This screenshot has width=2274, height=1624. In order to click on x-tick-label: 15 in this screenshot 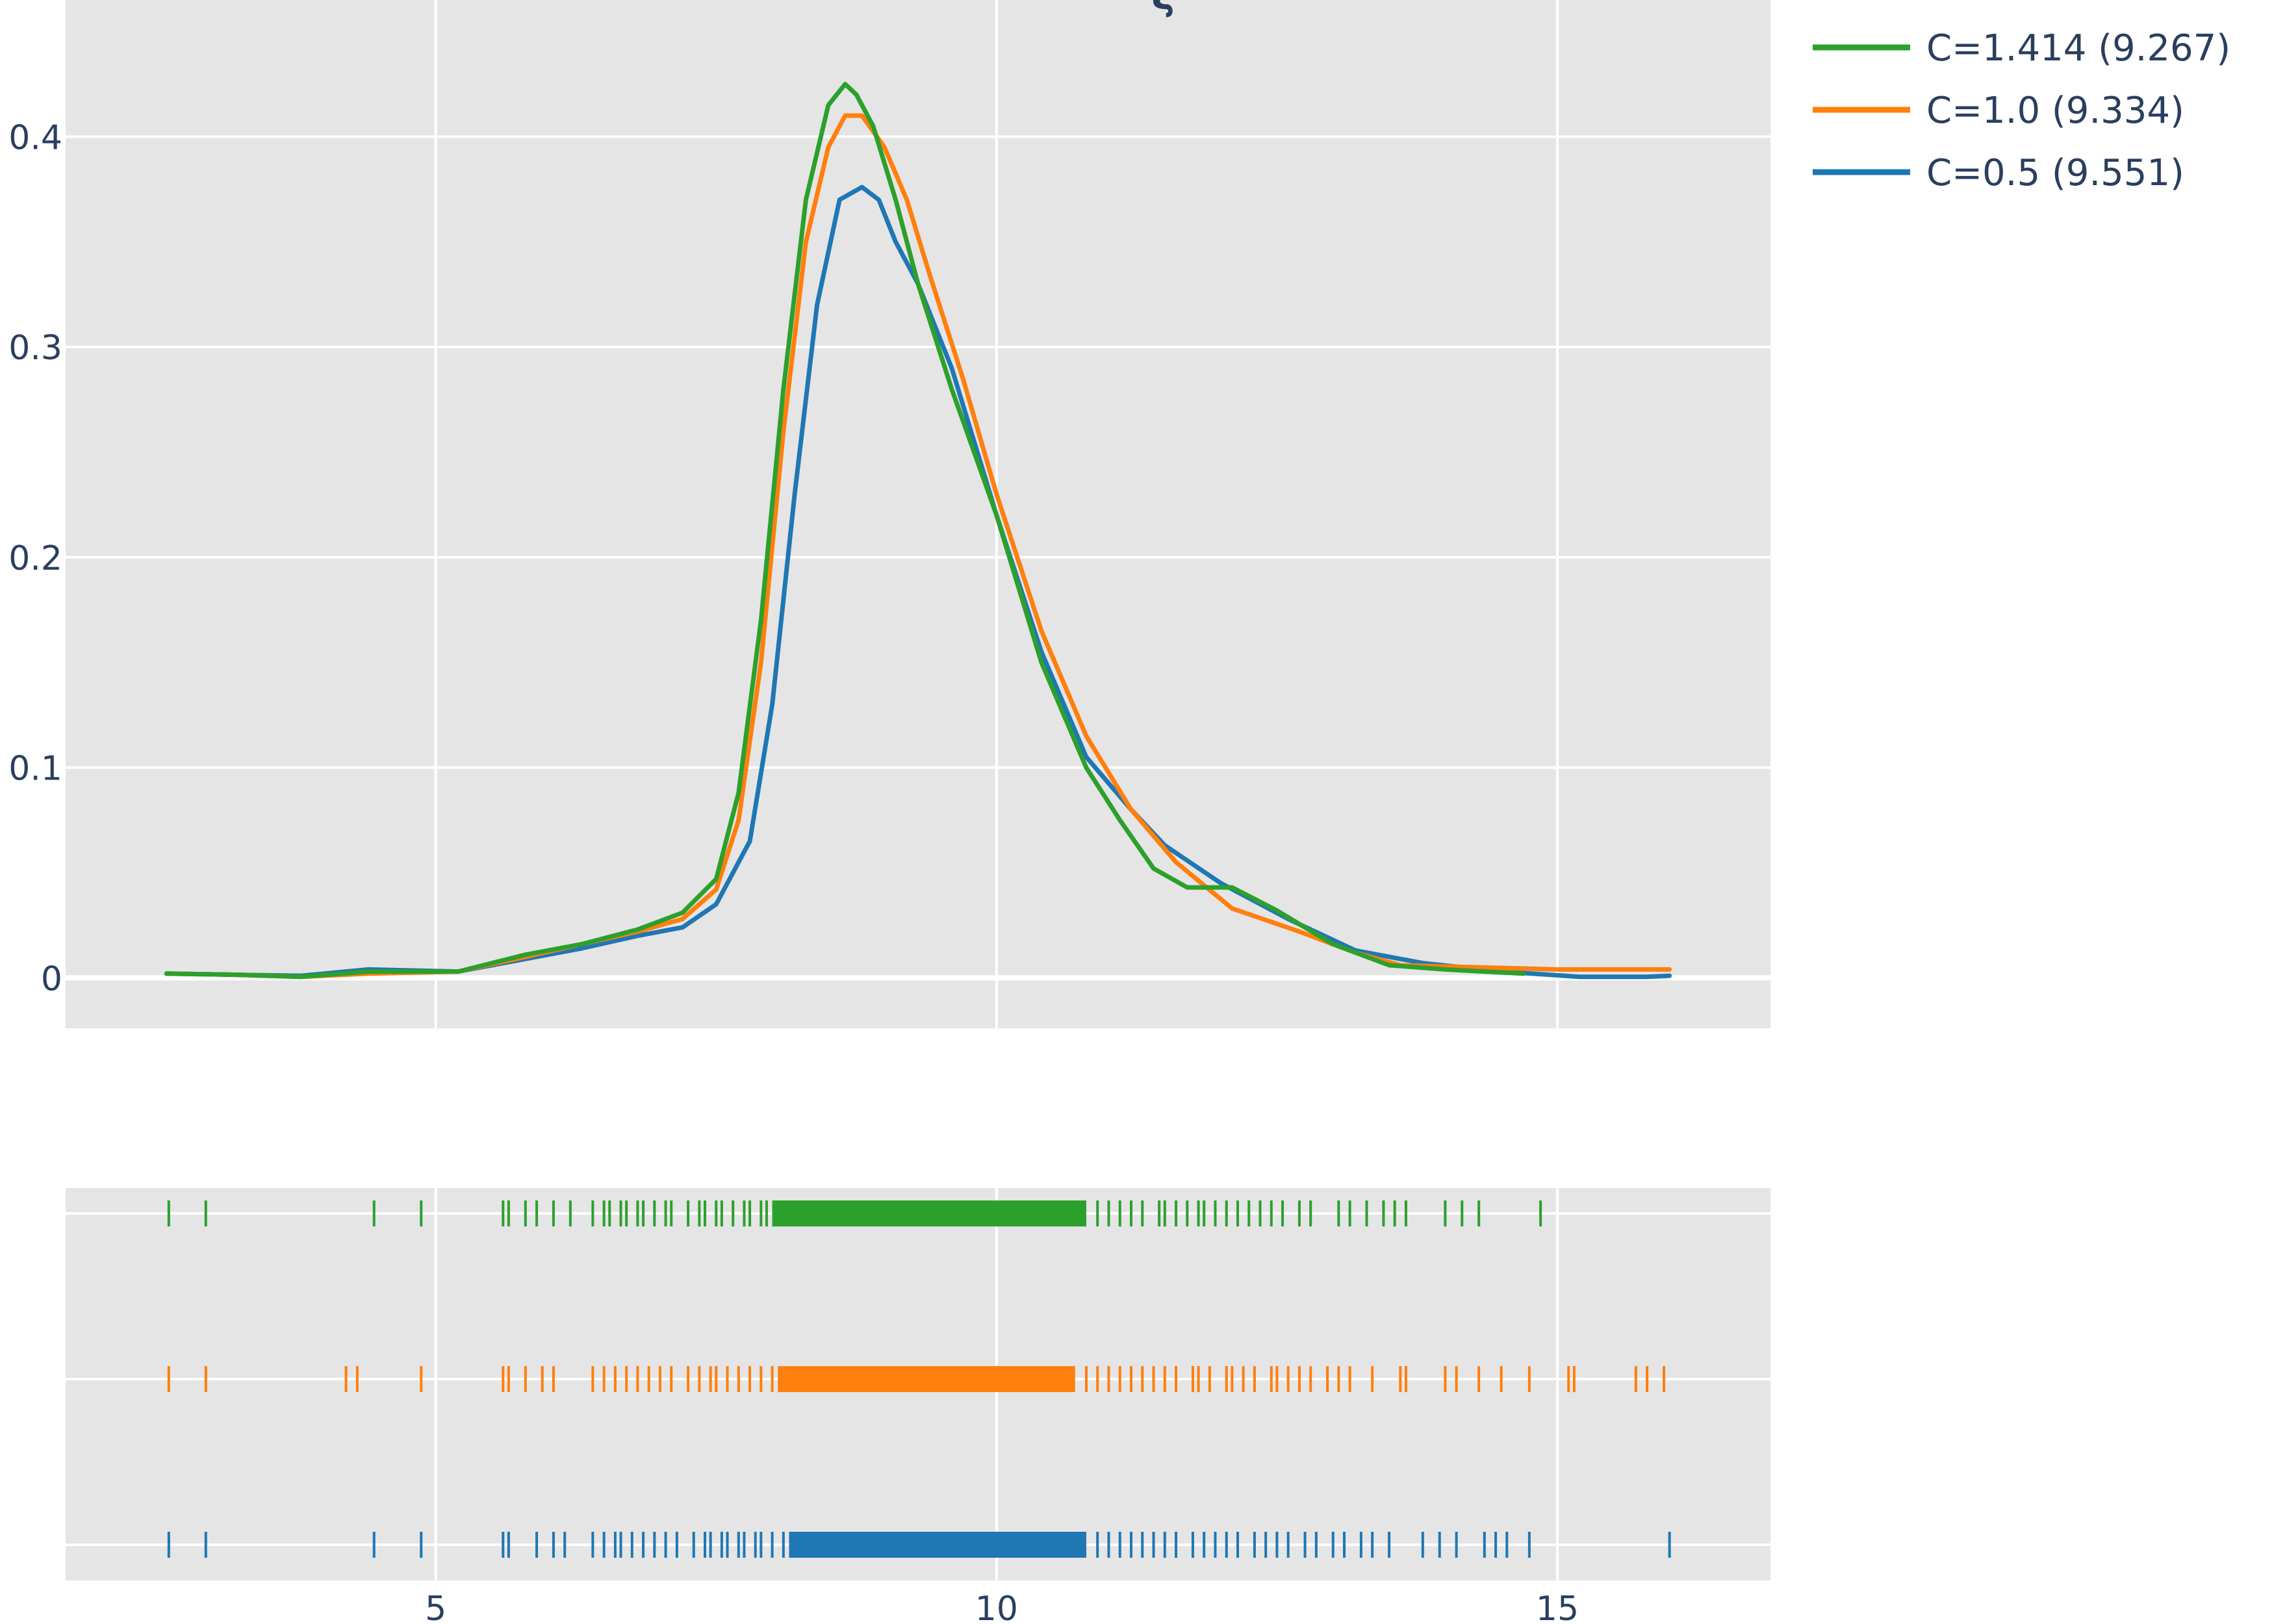, I will do `click(1557, 1607)`.